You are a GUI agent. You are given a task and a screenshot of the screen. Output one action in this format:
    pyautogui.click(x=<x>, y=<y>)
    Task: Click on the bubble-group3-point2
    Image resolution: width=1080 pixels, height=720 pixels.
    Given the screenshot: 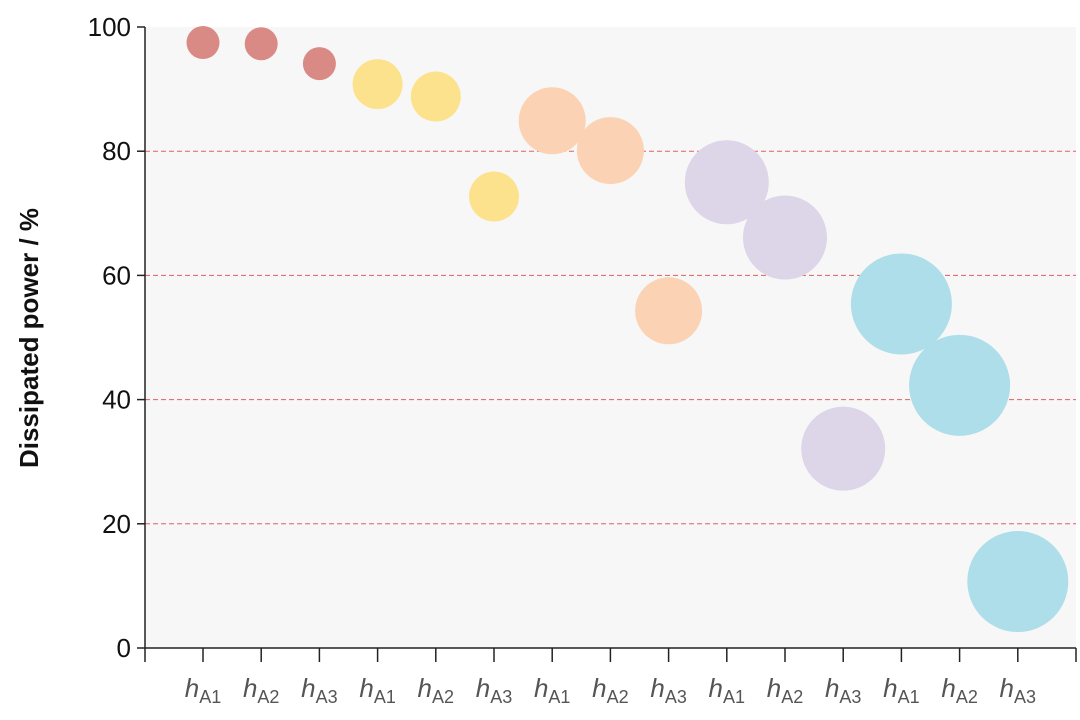 What is the action you would take?
    pyautogui.click(x=610, y=151)
    